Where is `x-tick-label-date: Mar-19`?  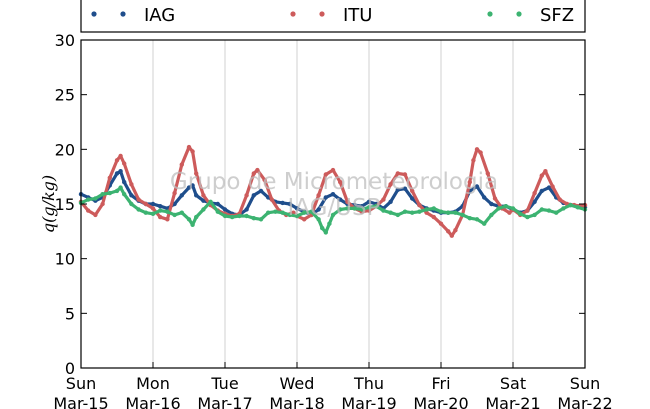 x-tick-label-date: Mar-19 is located at coordinates (368, 401).